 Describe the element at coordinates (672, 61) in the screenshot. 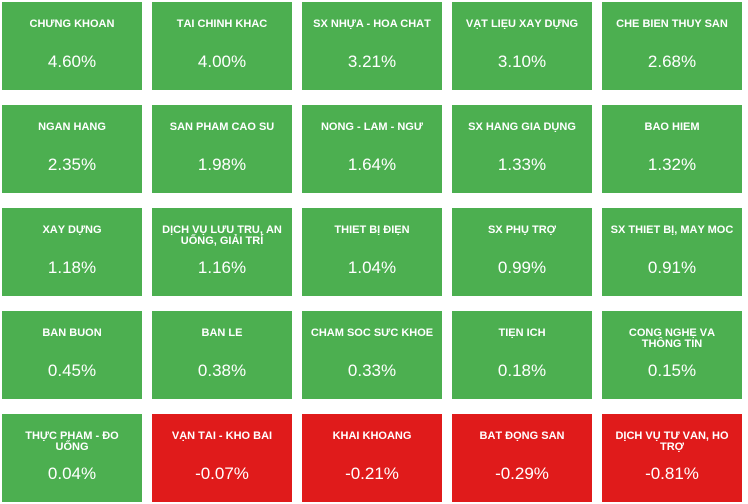

I see `sector-change-value: 2.68%` at that location.